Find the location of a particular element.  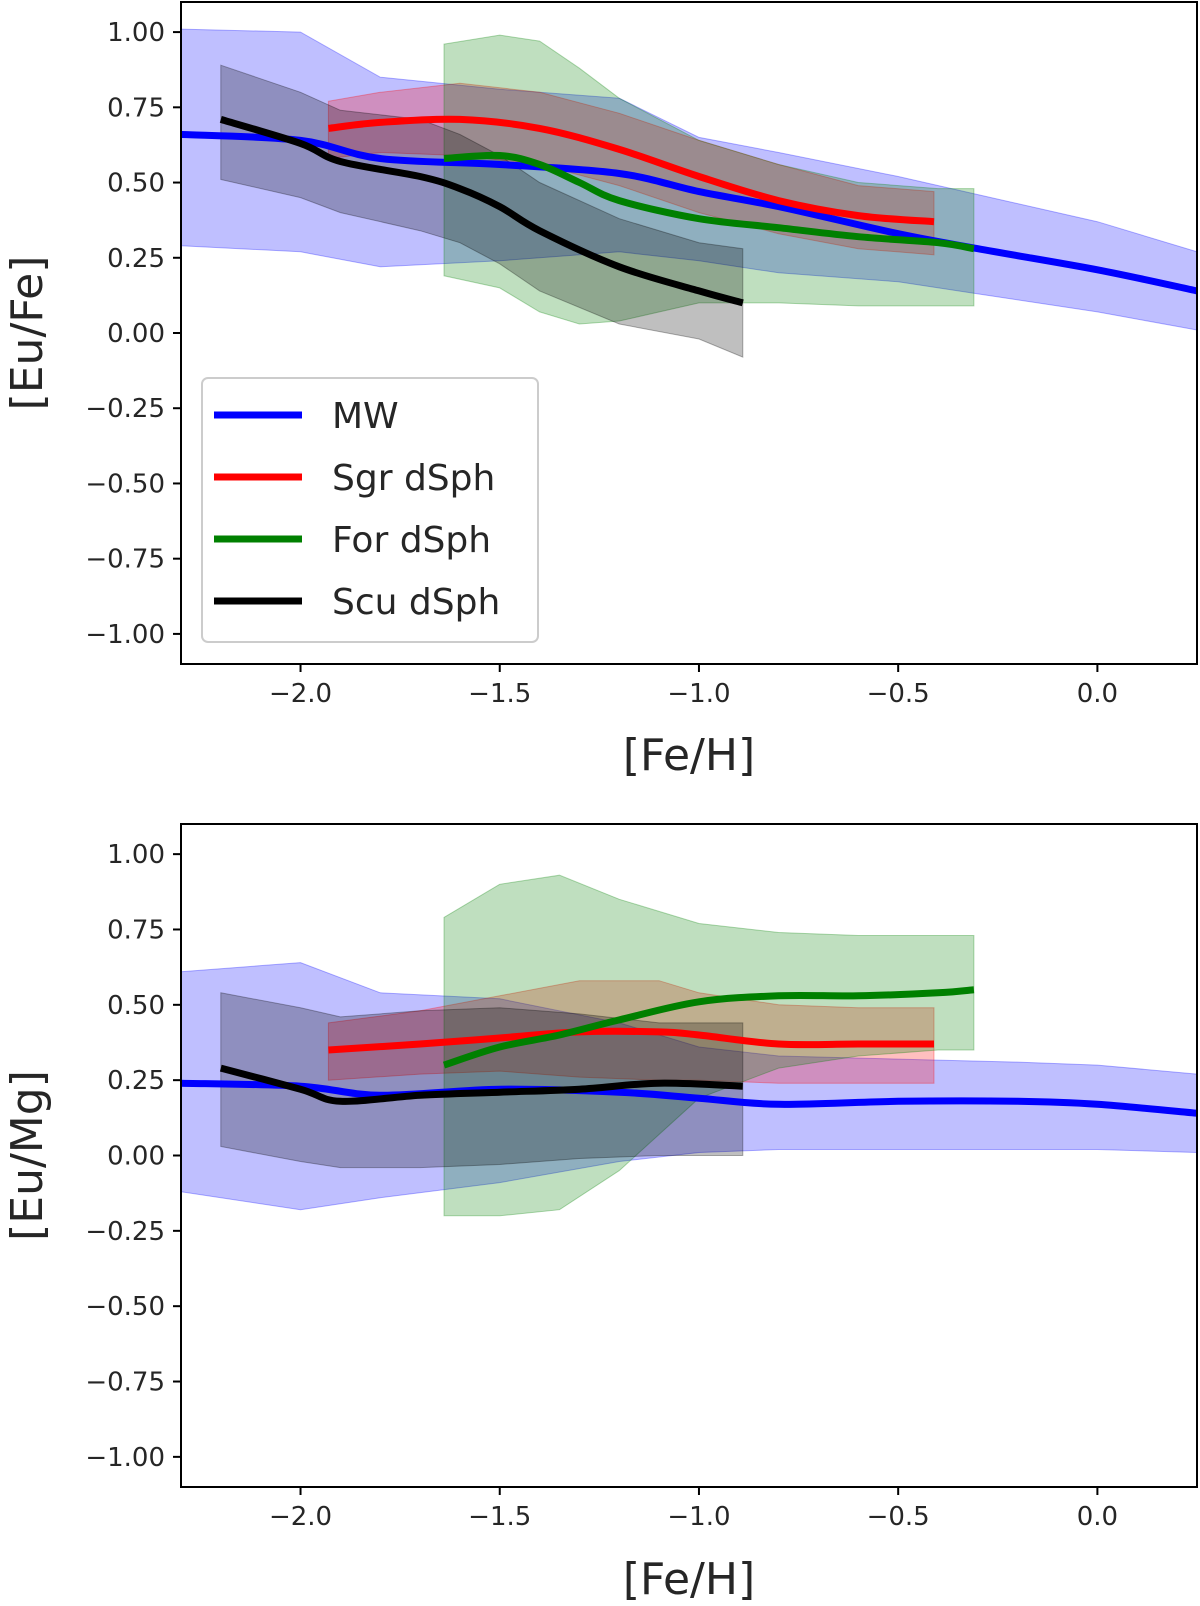

legend-label: For dSph is located at coordinates (411, 540).